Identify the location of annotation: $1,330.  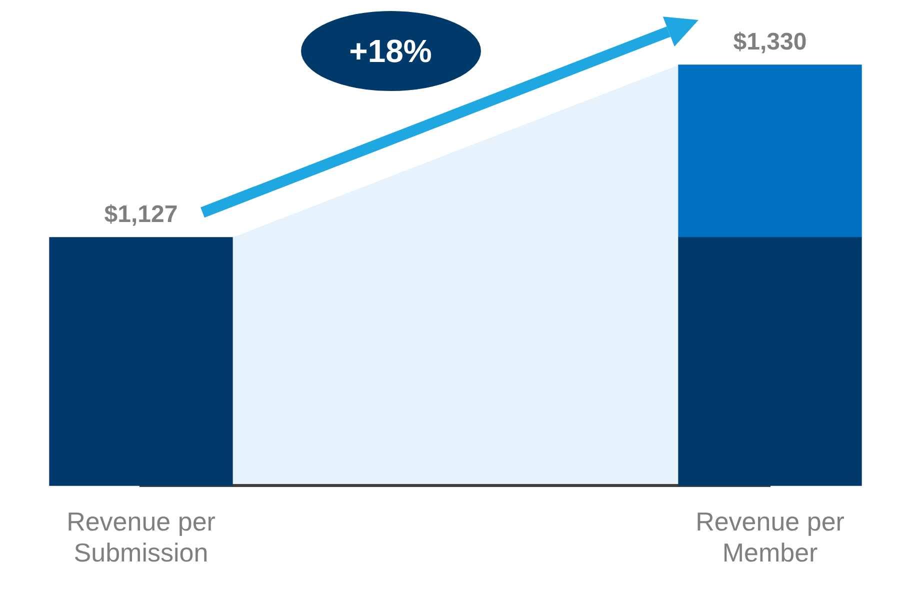
(770, 42).